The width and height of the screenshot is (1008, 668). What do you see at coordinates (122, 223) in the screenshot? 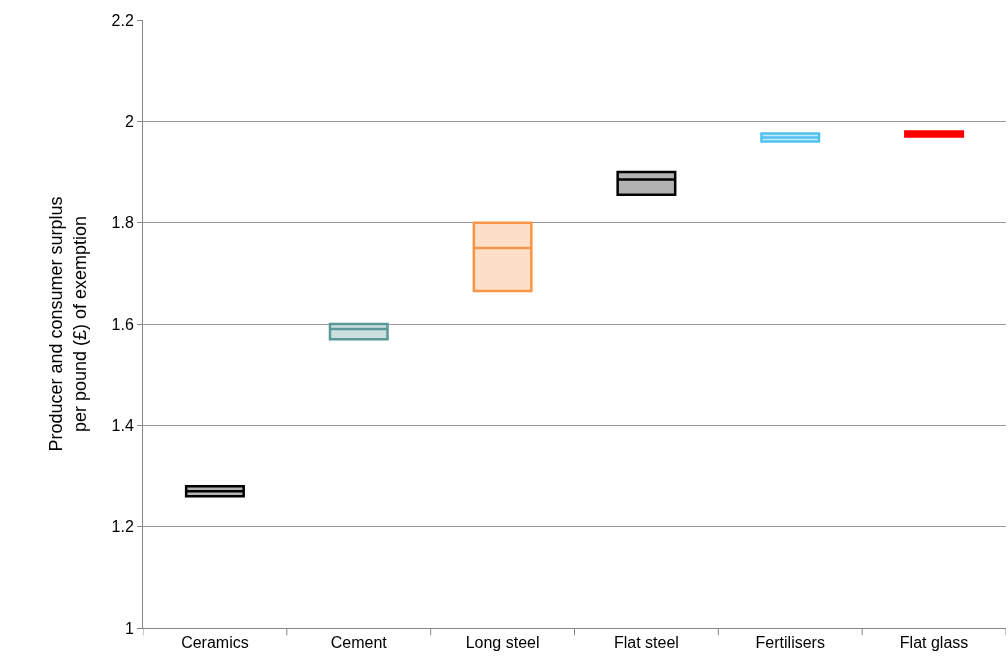
I see `y-tick-label: 1.8` at bounding box center [122, 223].